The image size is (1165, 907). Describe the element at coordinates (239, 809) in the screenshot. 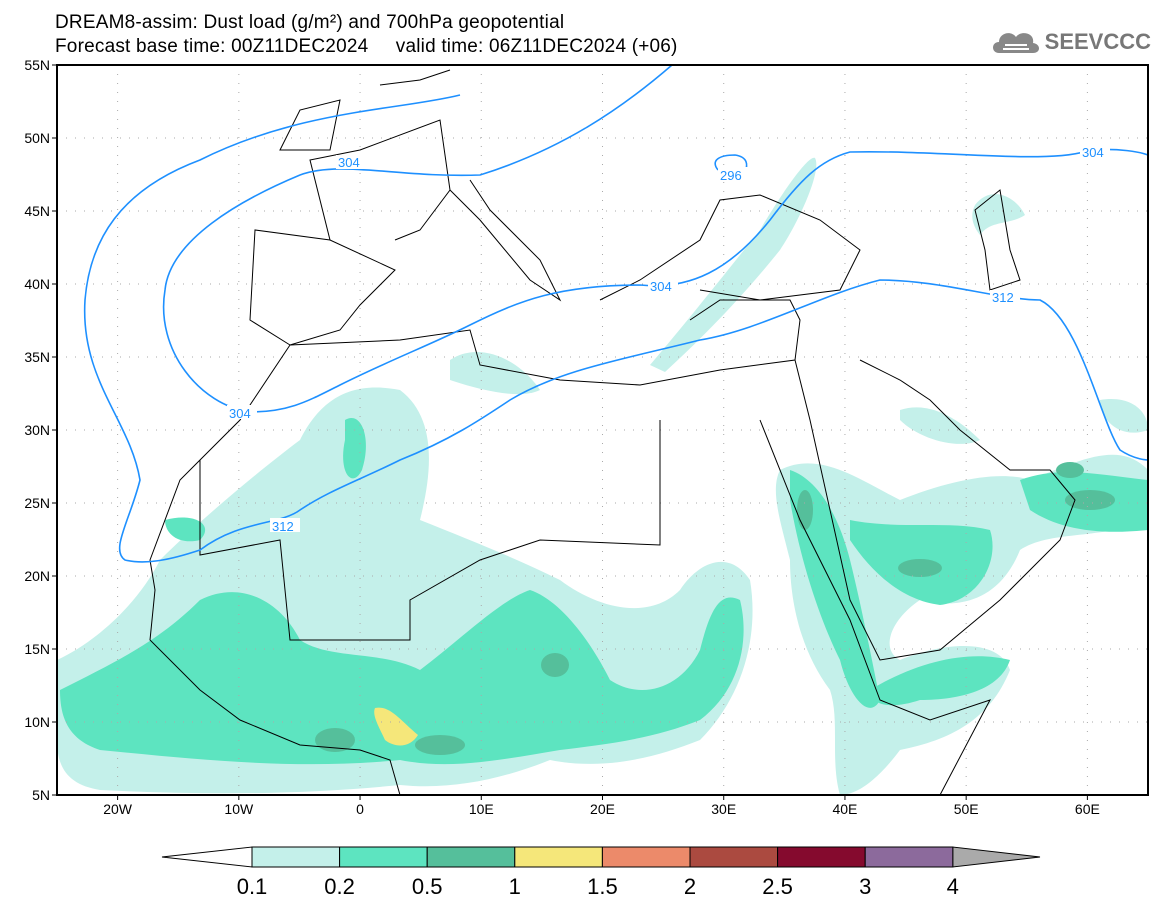

I see `lon-label: 10W` at that location.